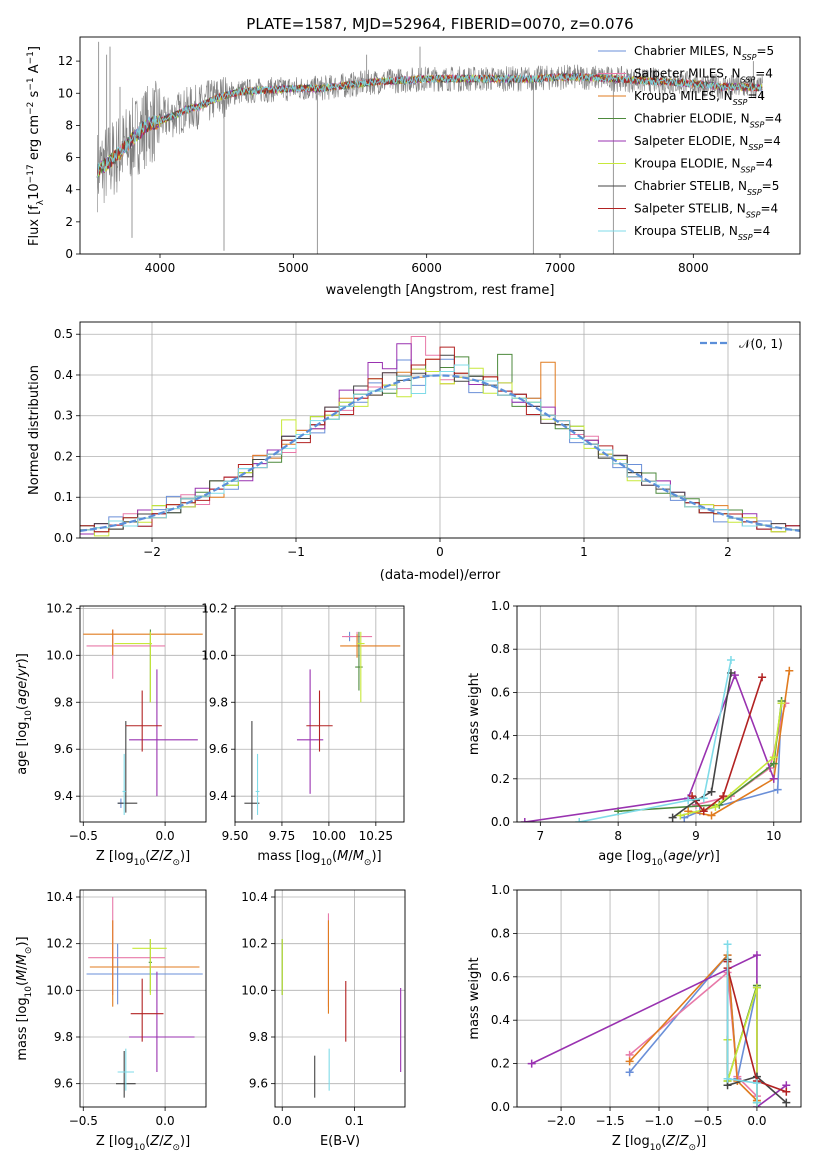 Image resolution: width=819 pixels, height=1170 pixels. Describe the element at coordinates (152, 552) in the screenshot. I see `x-tick-label: −2` at that location.